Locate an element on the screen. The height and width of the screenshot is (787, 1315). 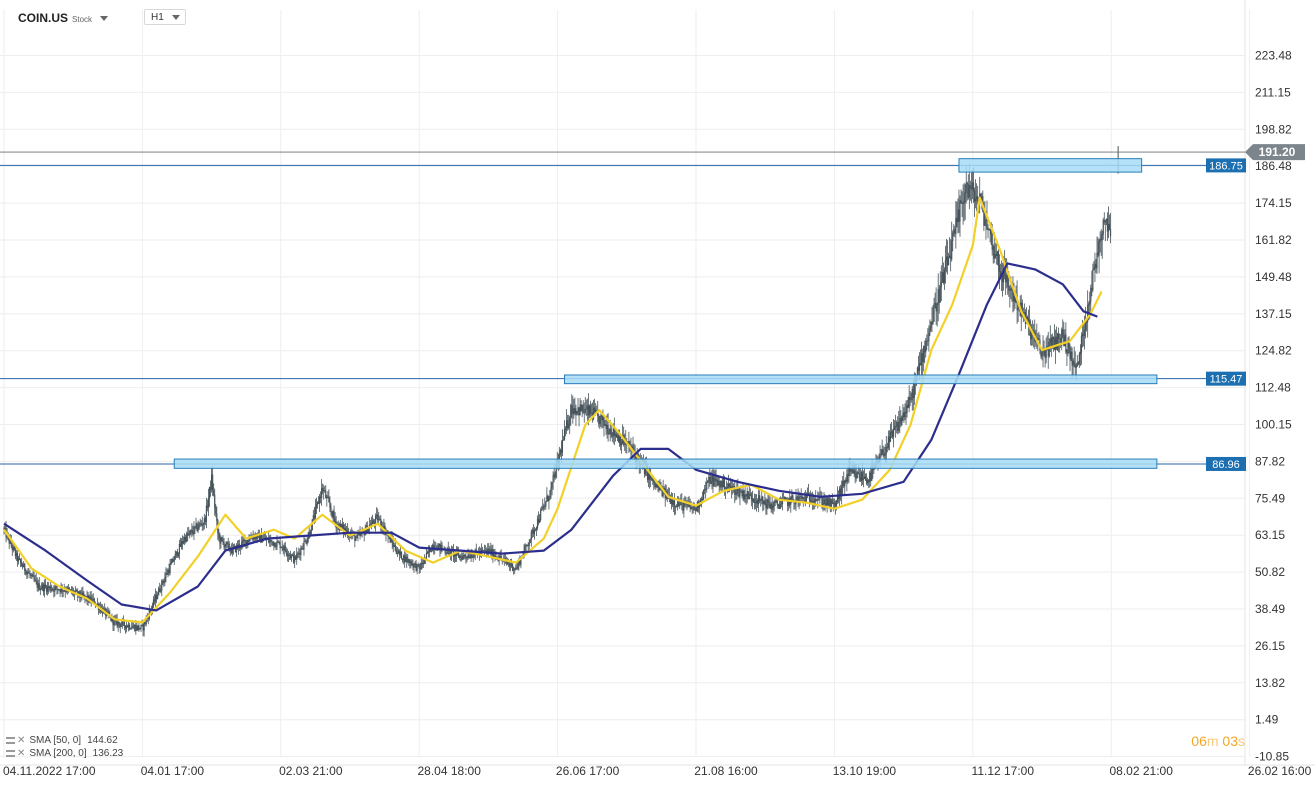
y-tick-label: 75.49 is located at coordinates (1270, 498).